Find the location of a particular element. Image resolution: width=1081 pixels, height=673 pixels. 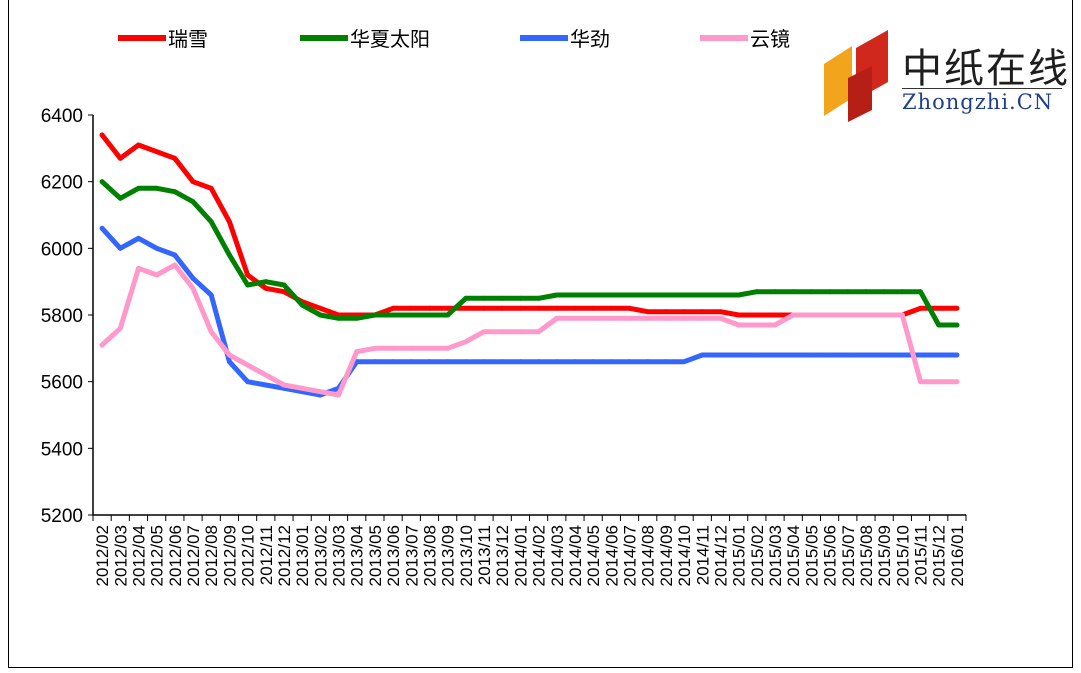

x-tick-label: 2014/07 is located at coordinates (630, 555).